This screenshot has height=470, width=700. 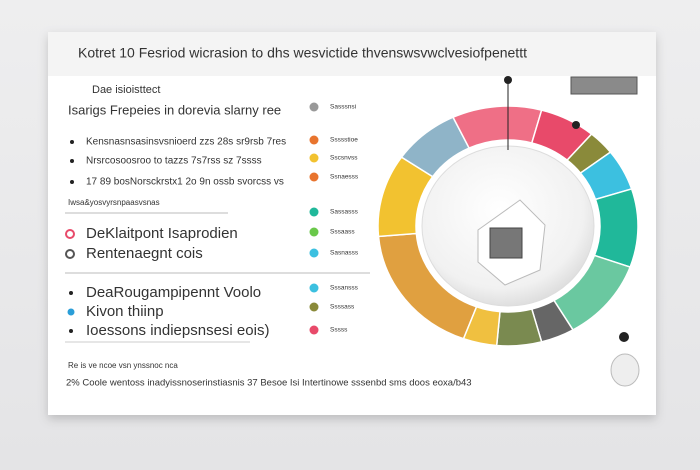 What do you see at coordinates (144, 253) in the screenshot?
I see `item-text: Rentenaegnt cois` at bounding box center [144, 253].